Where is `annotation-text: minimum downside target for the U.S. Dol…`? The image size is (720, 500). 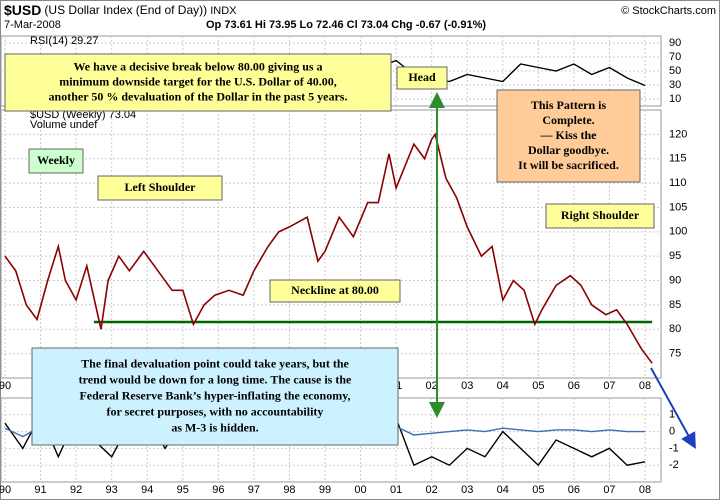 annotation-text: minimum downside target for the U.S. Dol… is located at coordinates (198, 81).